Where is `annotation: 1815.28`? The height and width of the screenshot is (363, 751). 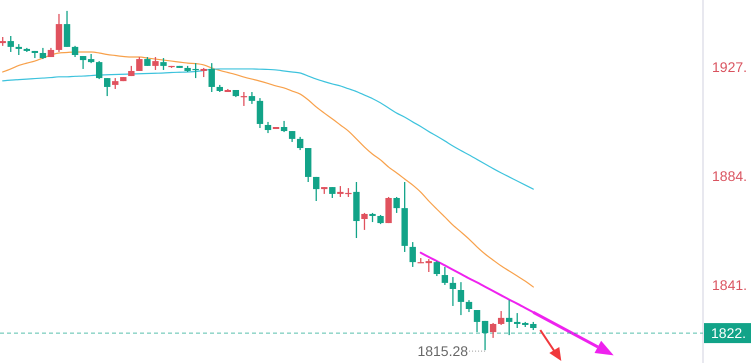
annotation: 1815.28 is located at coordinates (442, 351).